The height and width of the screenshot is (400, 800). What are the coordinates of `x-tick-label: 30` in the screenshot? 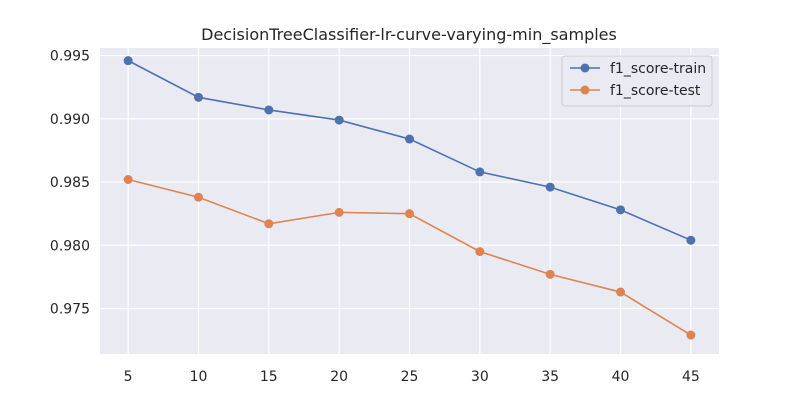 It's located at (480, 377).